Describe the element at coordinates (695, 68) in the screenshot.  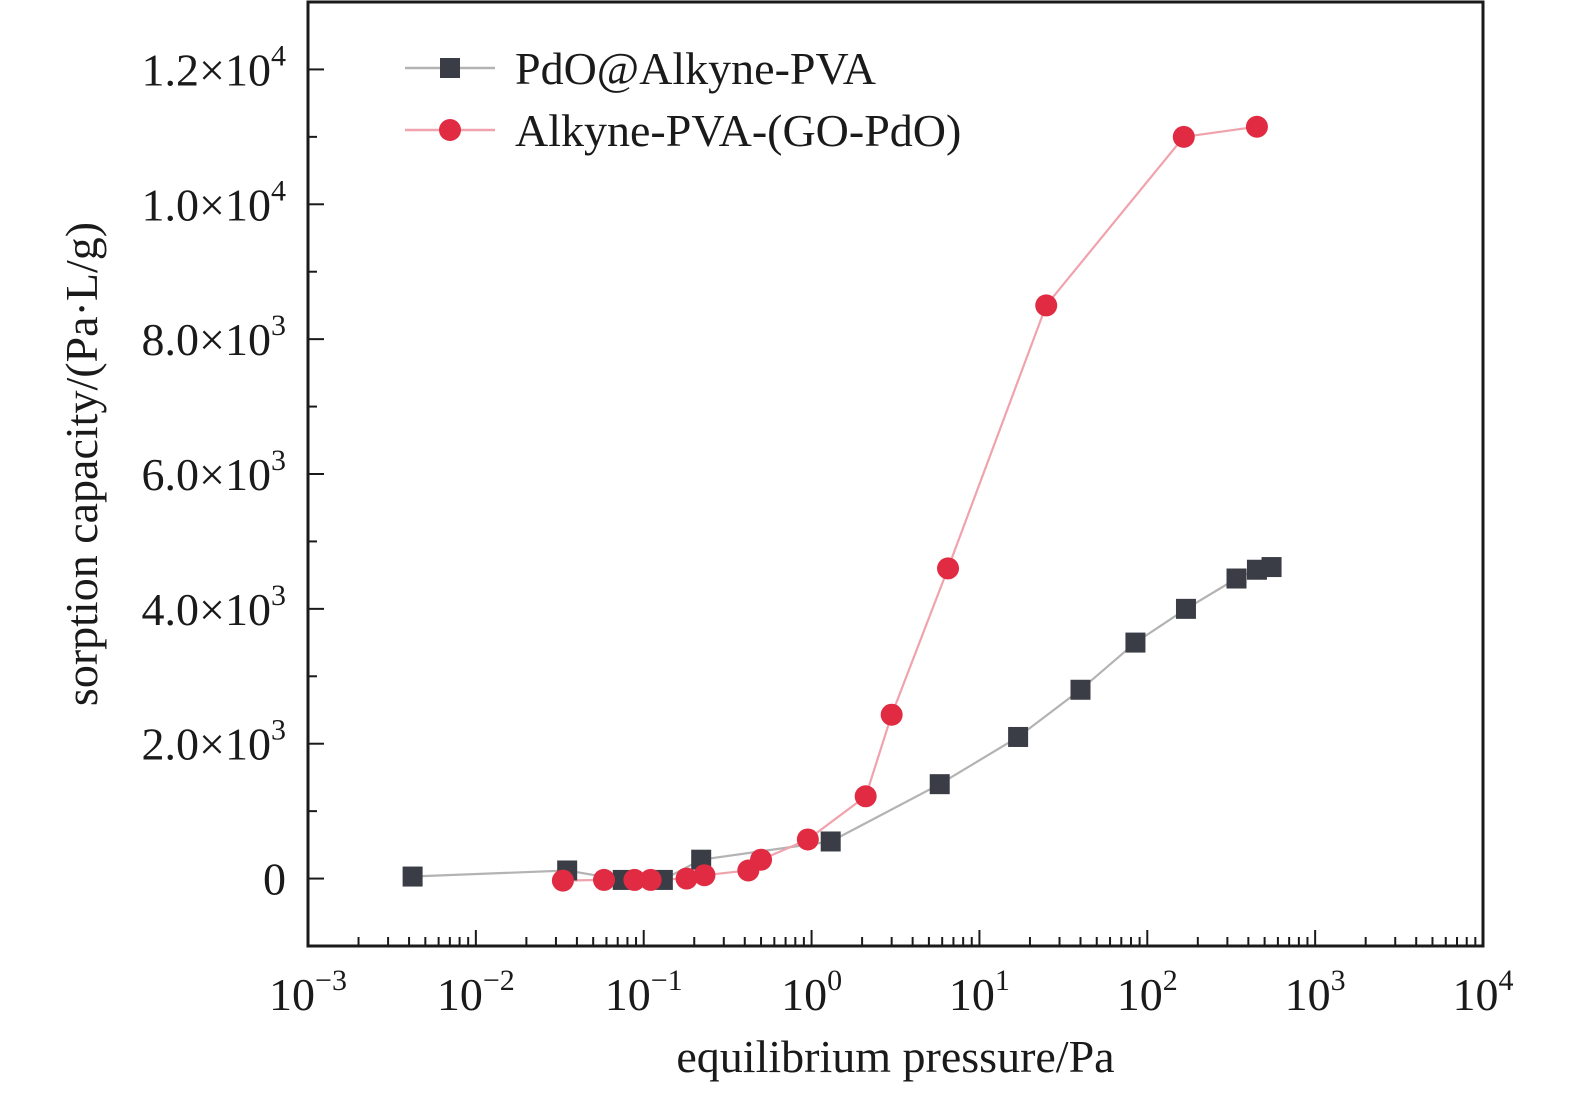
I see `legend-label-1: PdO@Alkyne-PVA` at that location.